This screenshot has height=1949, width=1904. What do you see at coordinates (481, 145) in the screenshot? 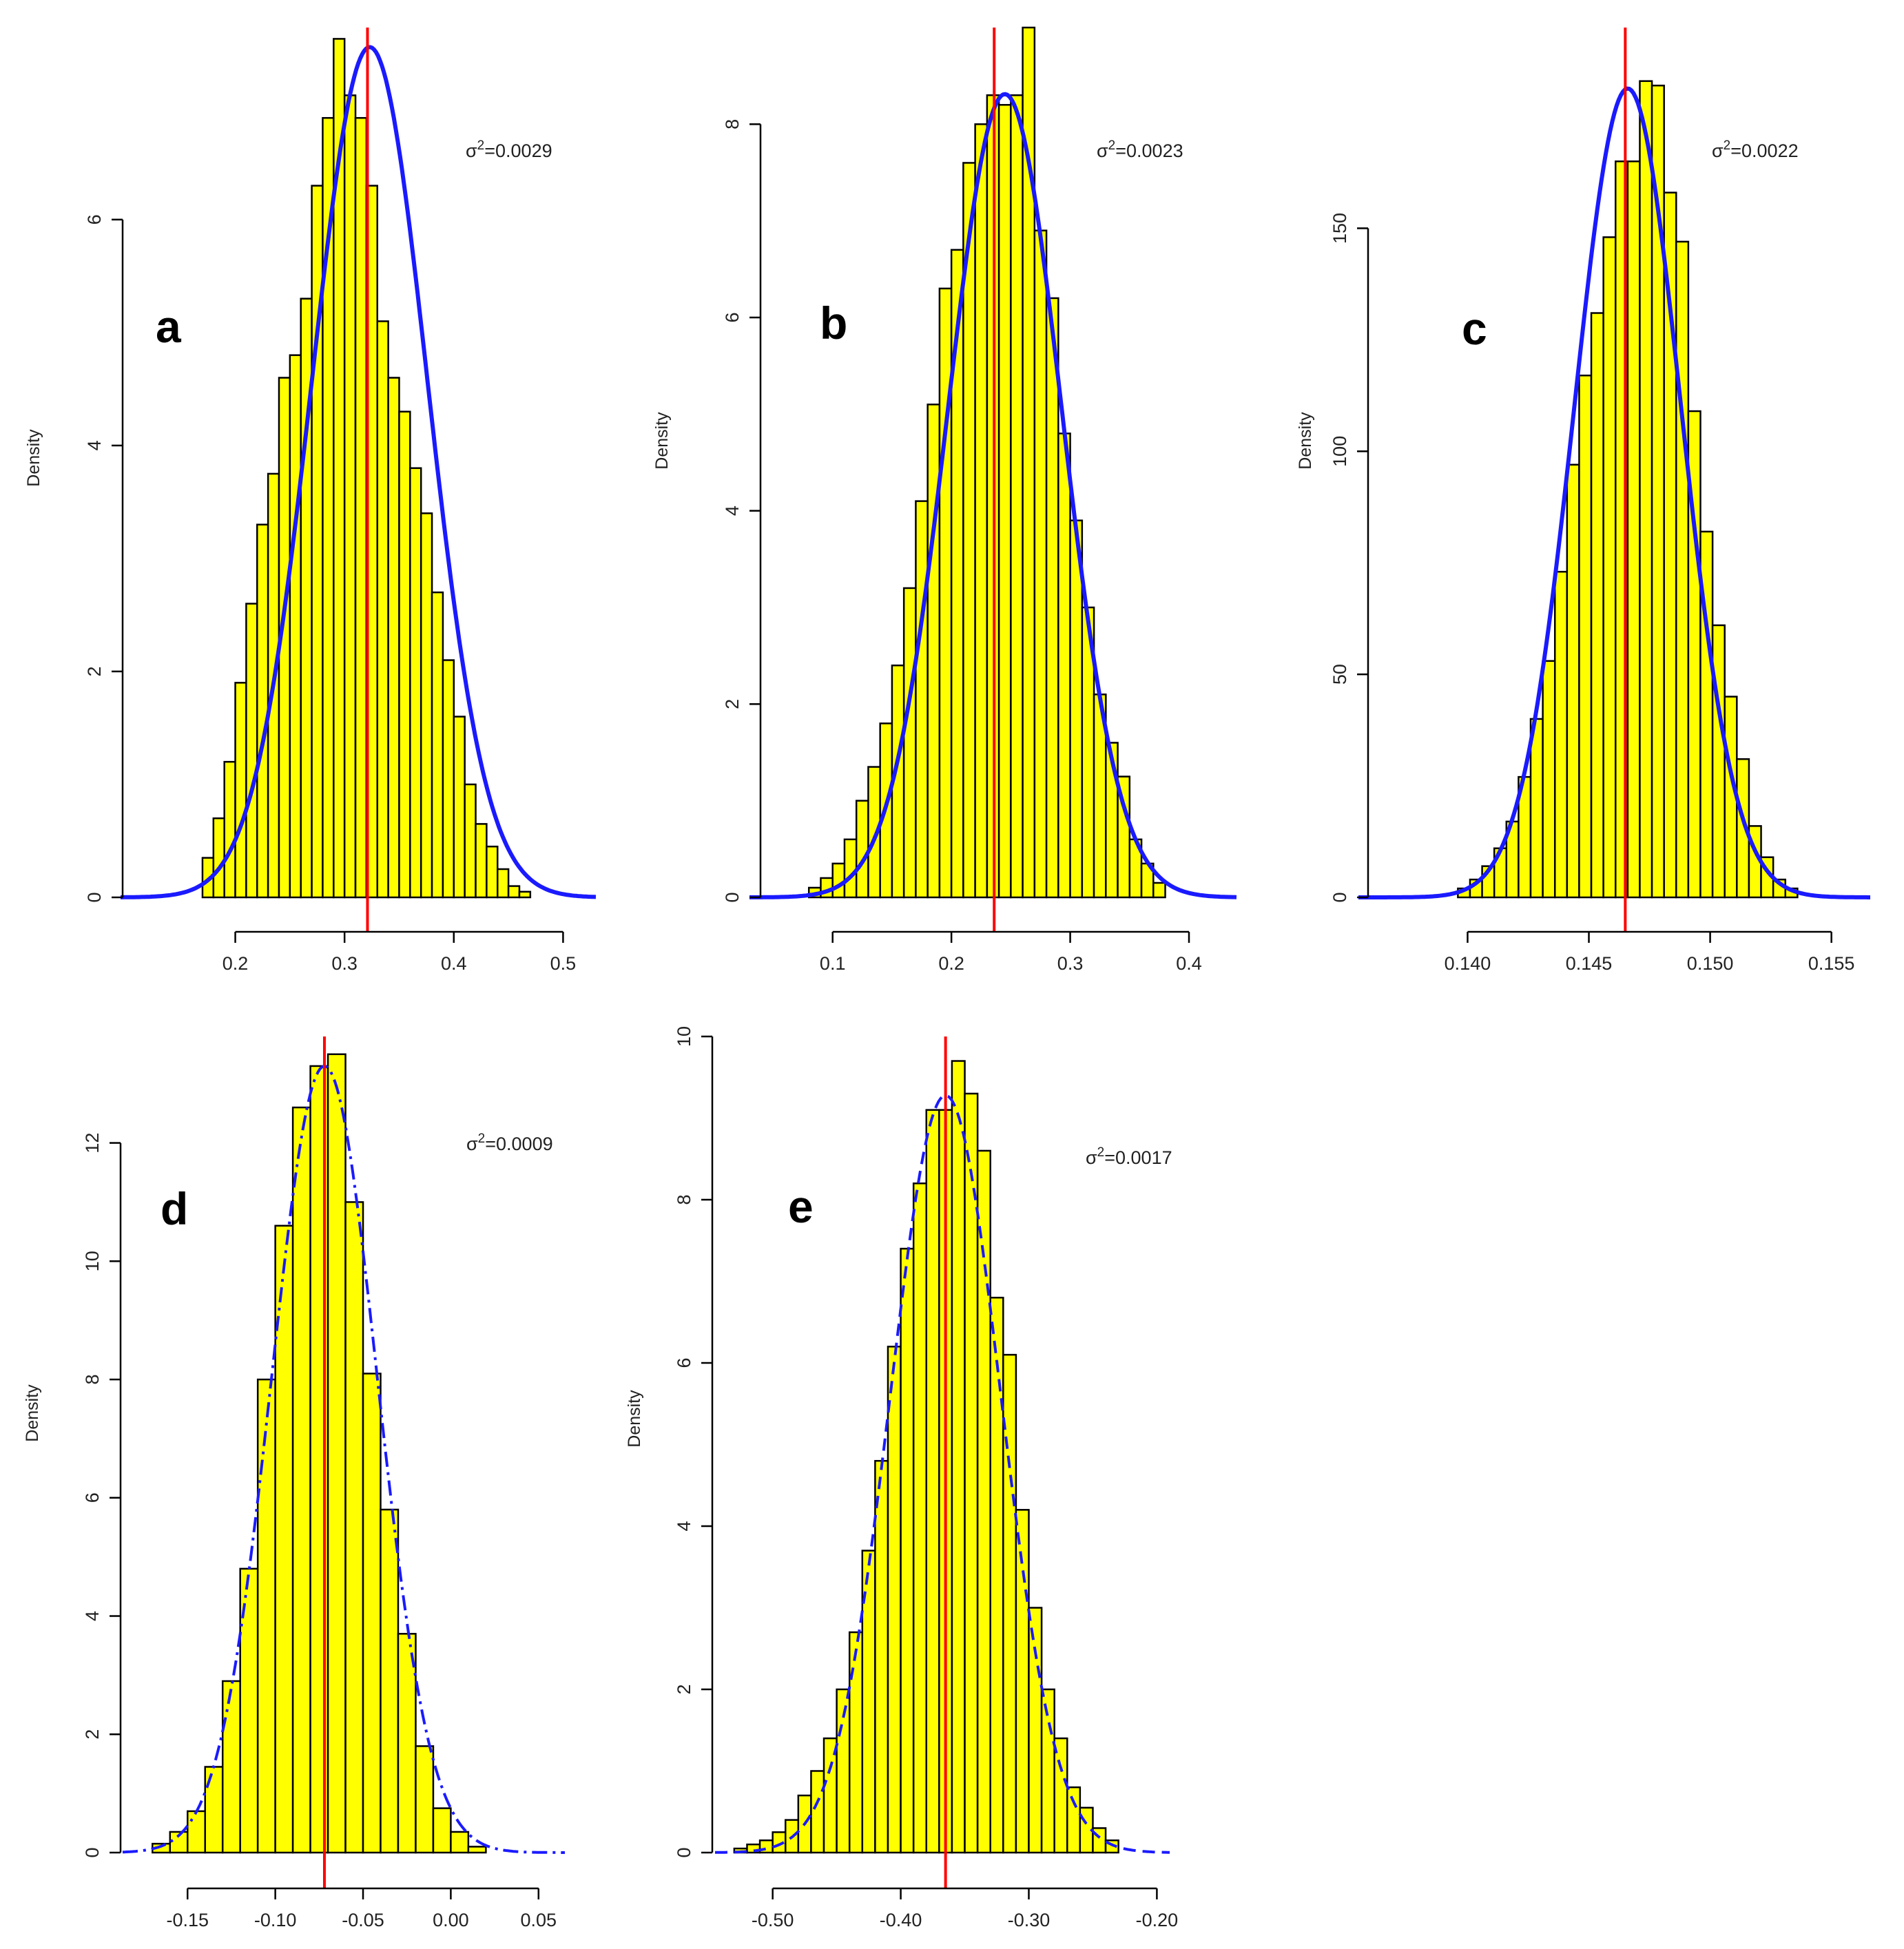
I see `panel-a-variance-exponent: 2` at bounding box center [481, 145].